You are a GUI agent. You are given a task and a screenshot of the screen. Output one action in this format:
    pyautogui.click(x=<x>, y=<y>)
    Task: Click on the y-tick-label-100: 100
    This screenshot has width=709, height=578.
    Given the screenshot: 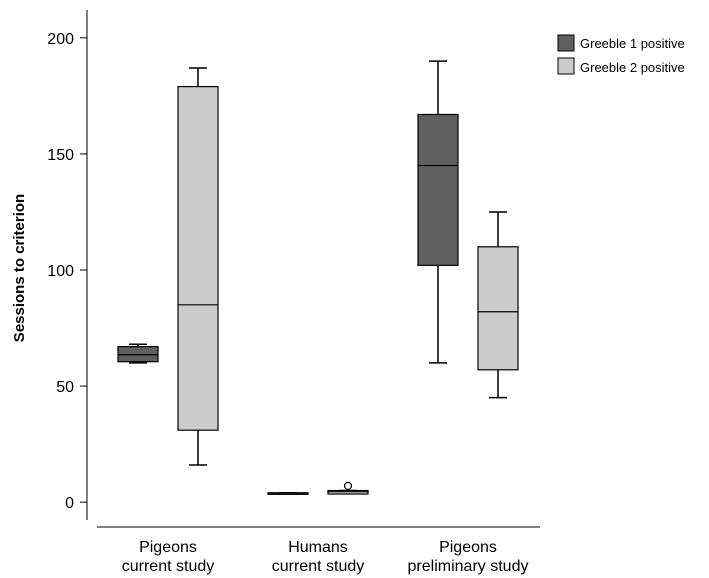 What is the action you would take?
    pyautogui.click(x=60, y=271)
    